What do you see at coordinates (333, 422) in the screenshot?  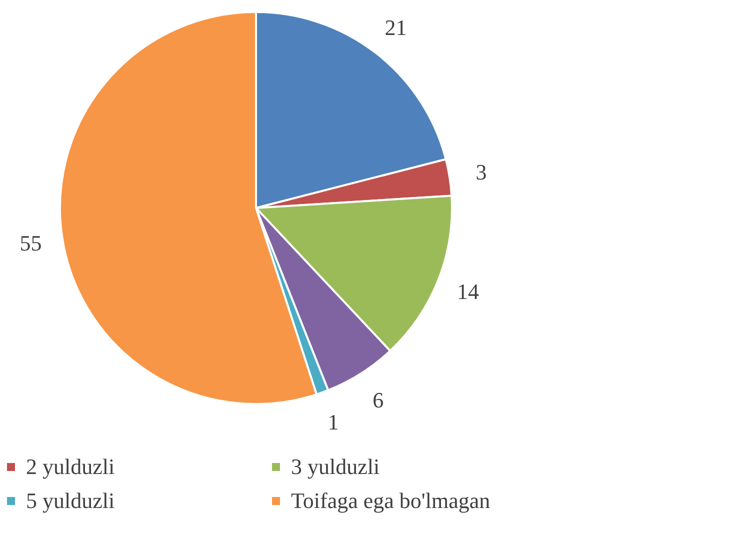 I see `data-label: 1` at bounding box center [333, 422].